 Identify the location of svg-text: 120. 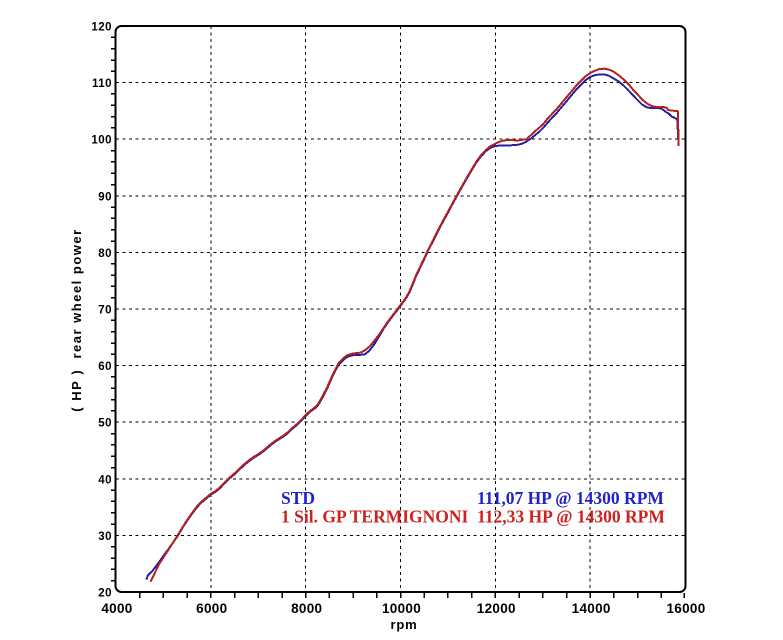
(101, 28).